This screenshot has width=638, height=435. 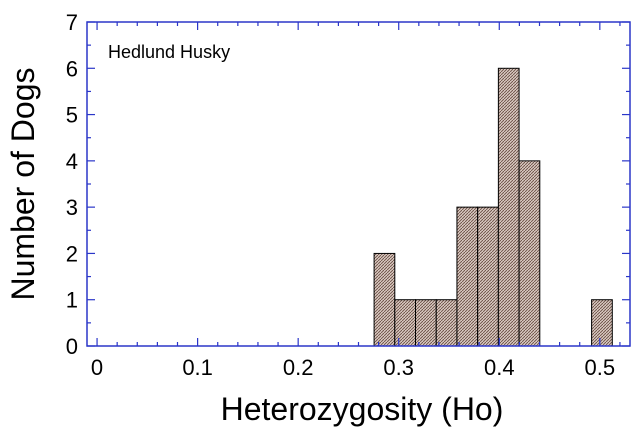 What do you see at coordinates (72, 22) in the screenshot?
I see `y-tick-label: 7` at bounding box center [72, 22].